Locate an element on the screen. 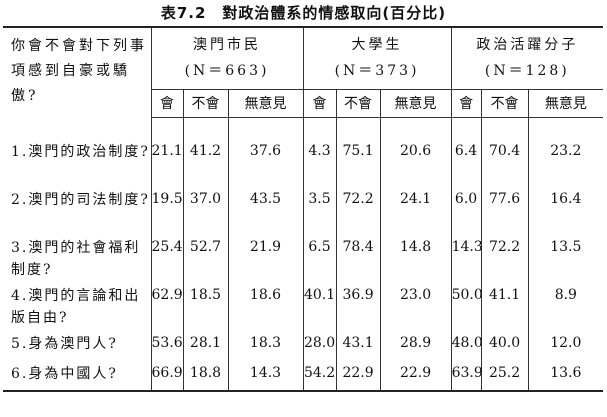  cell-value: 23.0 is located at coordinates (415, 307).